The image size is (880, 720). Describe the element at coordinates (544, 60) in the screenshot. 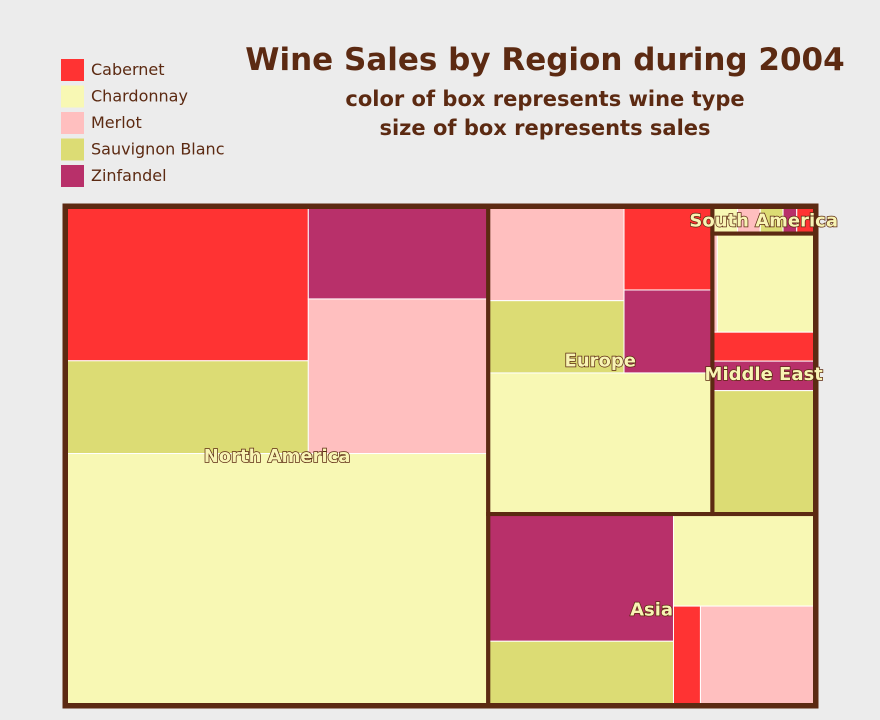

I see `chart-title: Wine Sales by Region during 2004` at that location.